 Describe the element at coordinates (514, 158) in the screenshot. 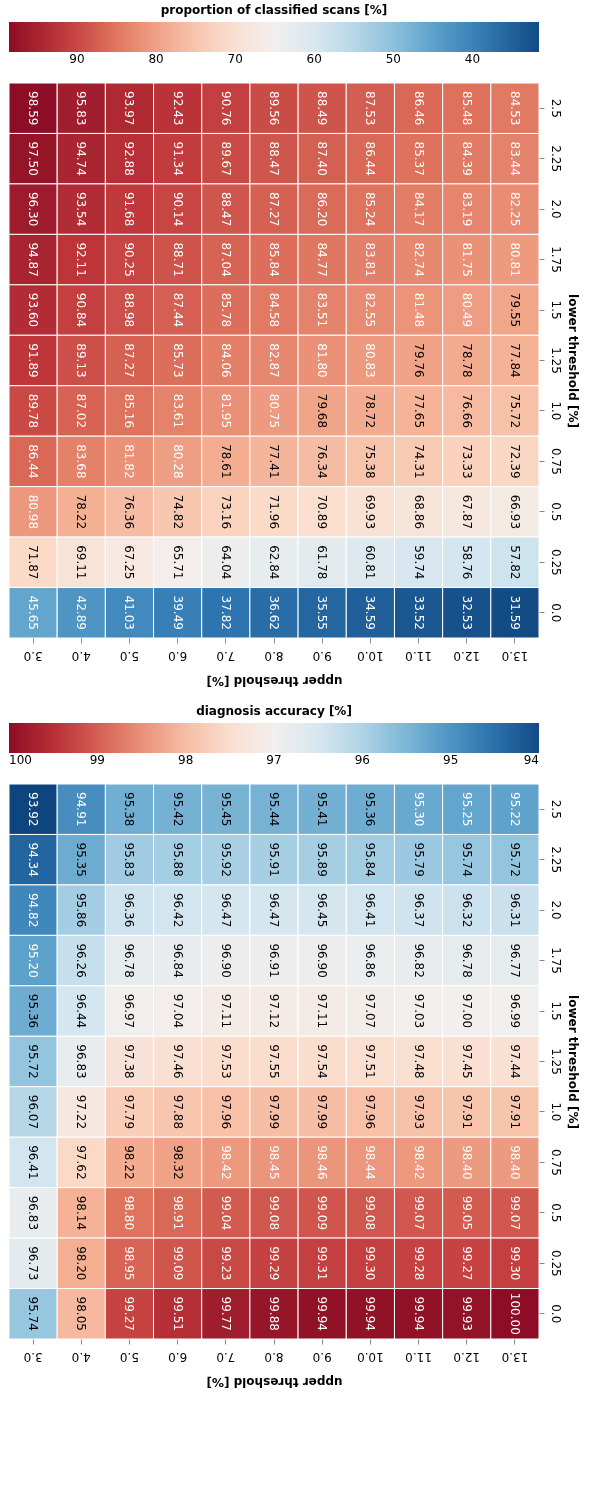

I see `data-label: 83.44` at that location.